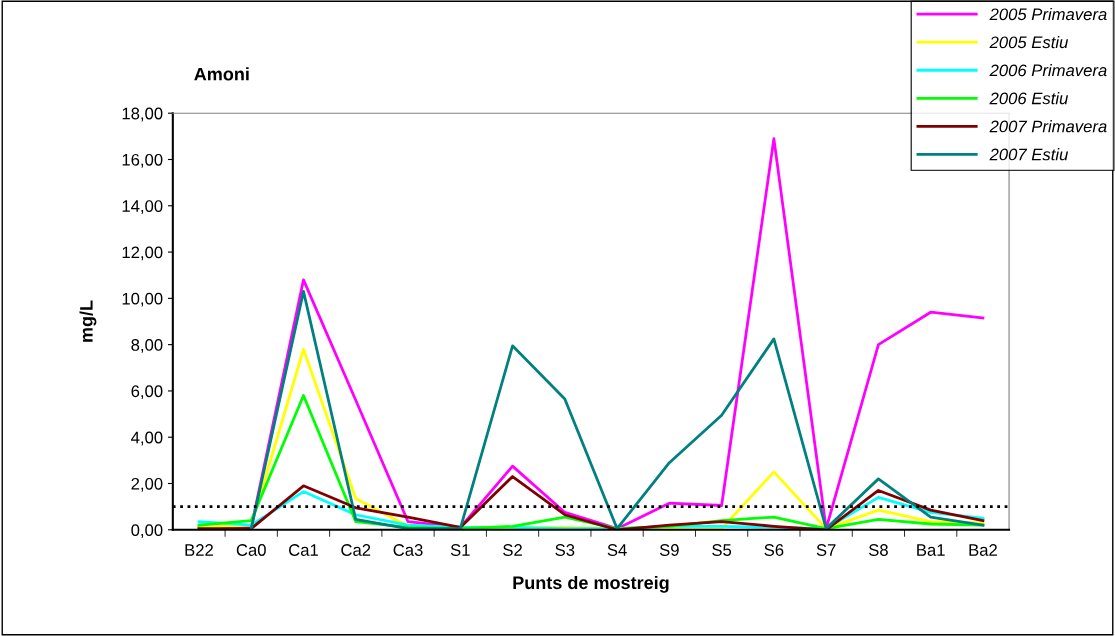  Describe the element at coordinates (722, 550) in the screenshot. I see `x-tick-label: S5` at that location.